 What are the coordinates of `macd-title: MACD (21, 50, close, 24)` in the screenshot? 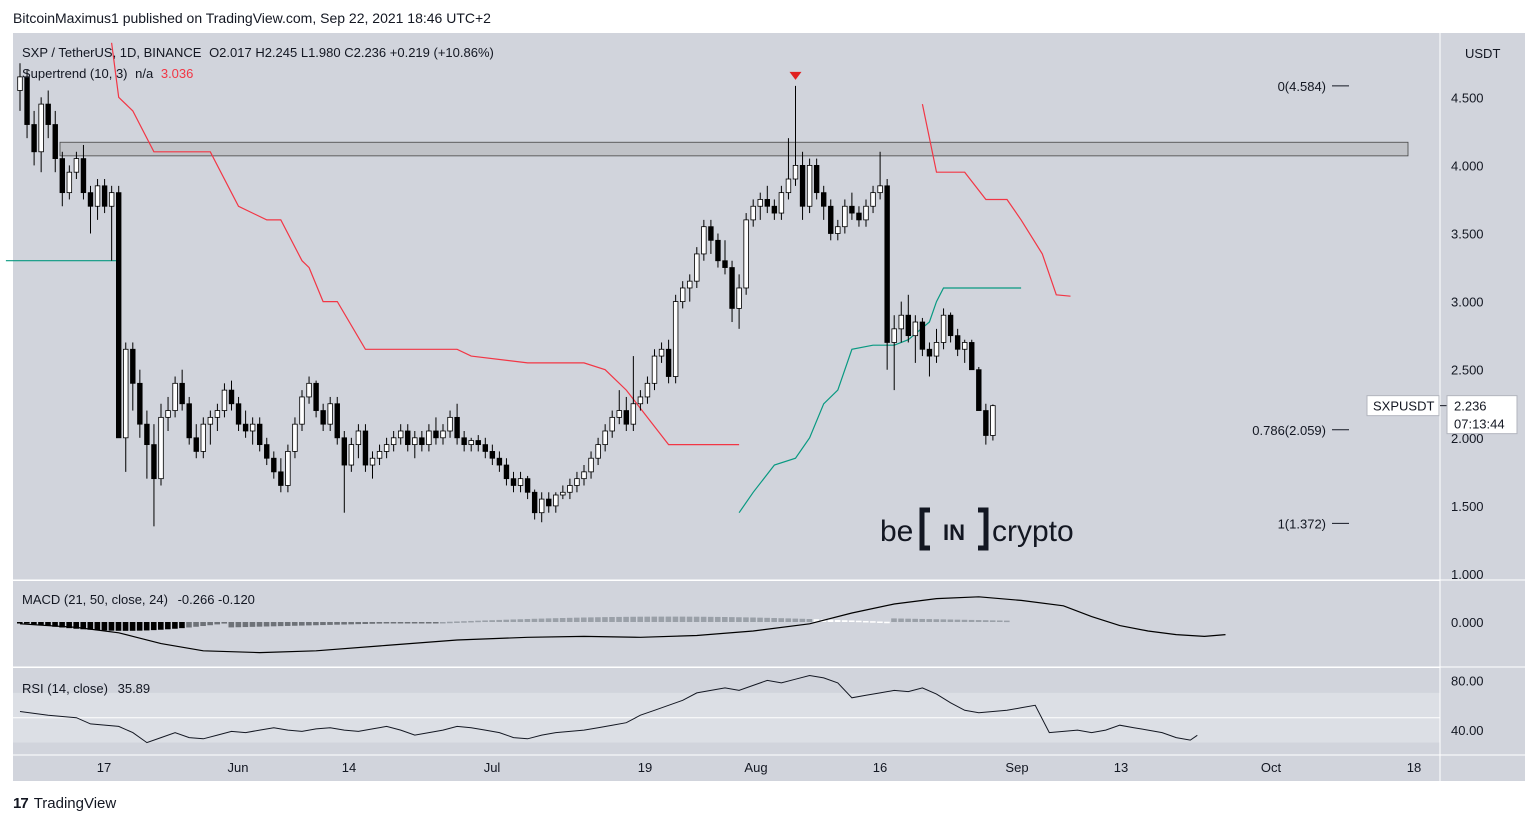 It's located at (95, 599).